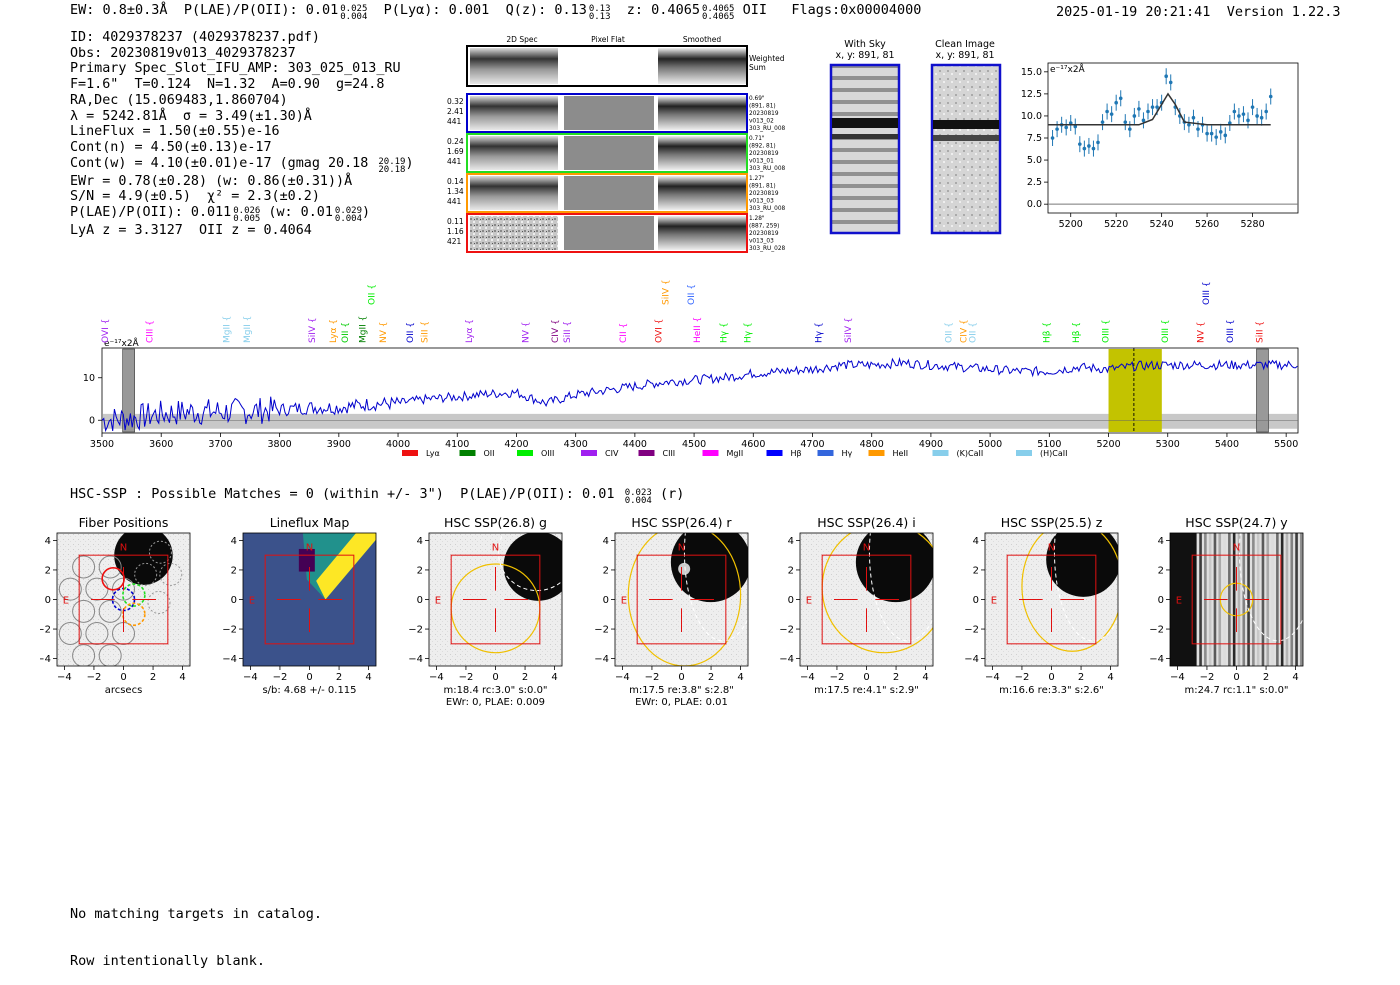  What do you see at coordinates (168, 960) in the screenshot?
I see `footer-line-2: Row intentionally blank.` at bounding box center [168, 960].